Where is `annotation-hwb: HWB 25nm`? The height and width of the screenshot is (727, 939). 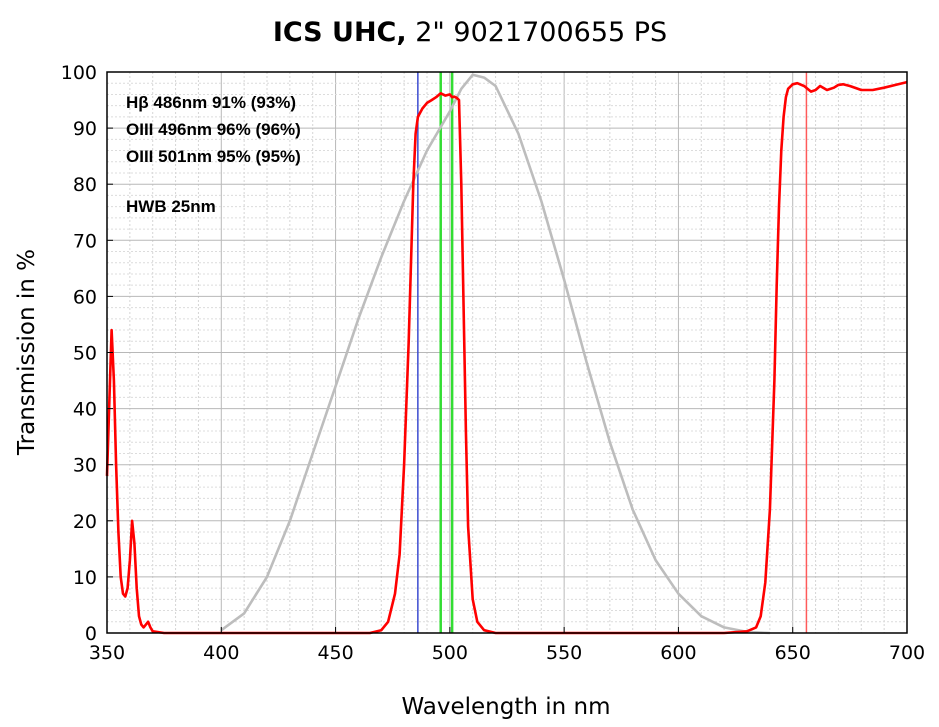
annotation-hwb: HWB 25nm is located at coordinates (171, 206).